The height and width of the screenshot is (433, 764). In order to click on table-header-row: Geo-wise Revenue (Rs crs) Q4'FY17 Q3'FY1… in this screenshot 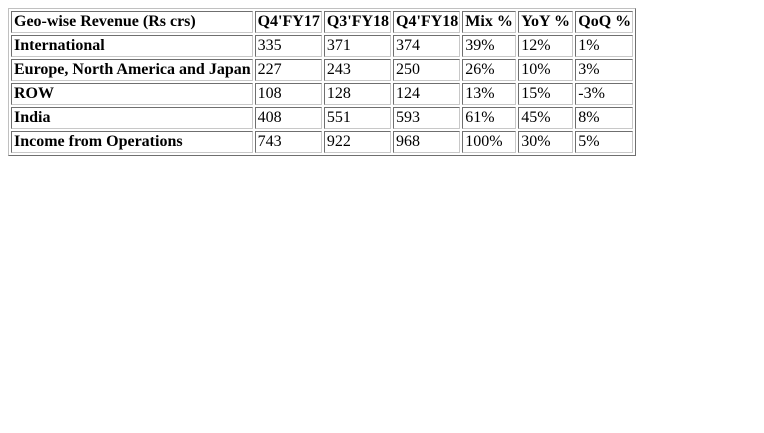, I will do `click(322, 22)`.